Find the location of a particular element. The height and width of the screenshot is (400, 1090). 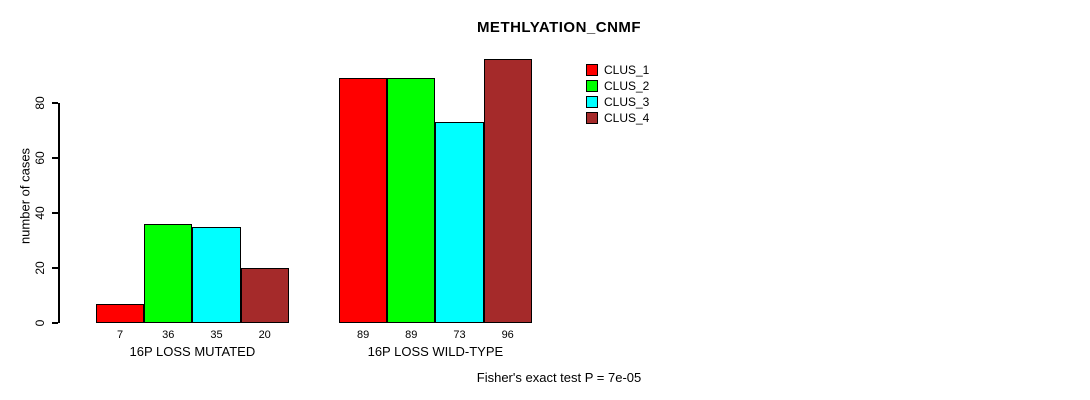

legend: CLUS_1 CLUS_2 CLUS_3 CLUS_4 is located at coordinates (617, 94).